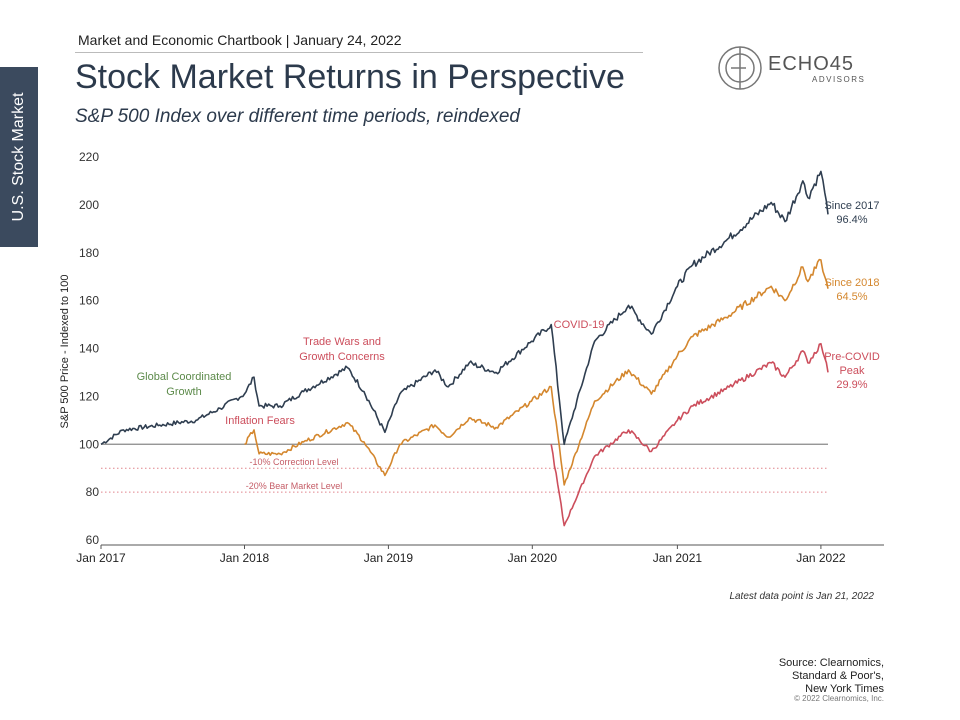 This screenshot has width=960, height=720. Describe the element at coordinates (801, 596) in the screenshot. I see `latest-data-note: Latest data point is Jan 21, 2022` at that location.